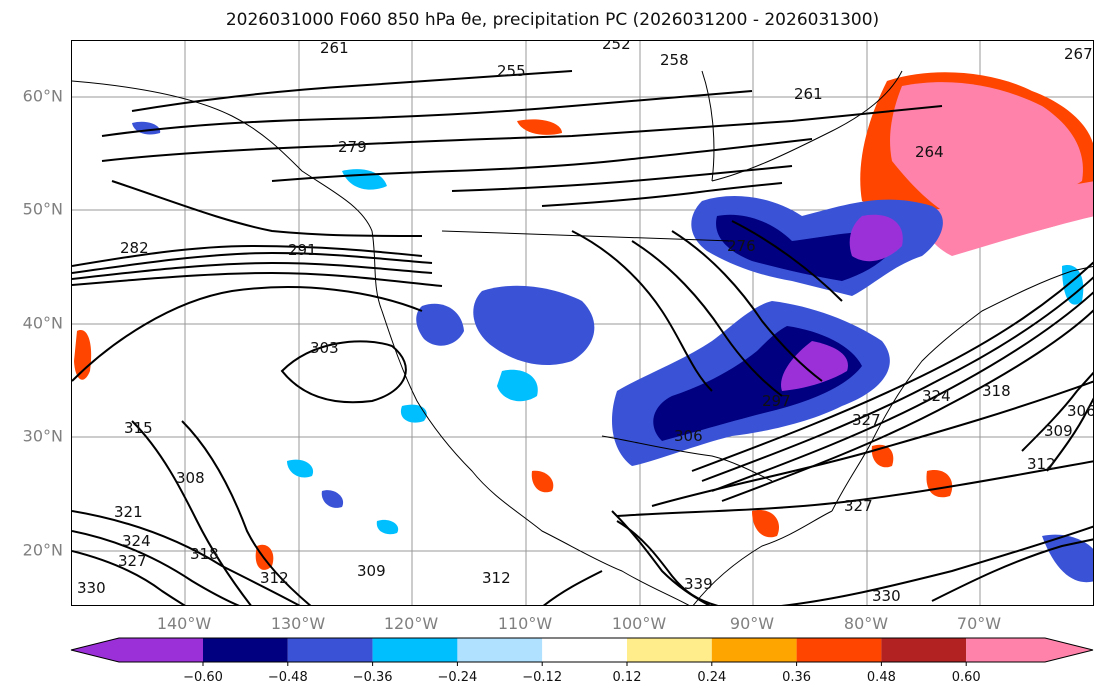 The image size is (1105, 700). Describe the element at coordinates (712, 677) in the screenshot. I see `colorbar-tick-label: 0.24` at that location.